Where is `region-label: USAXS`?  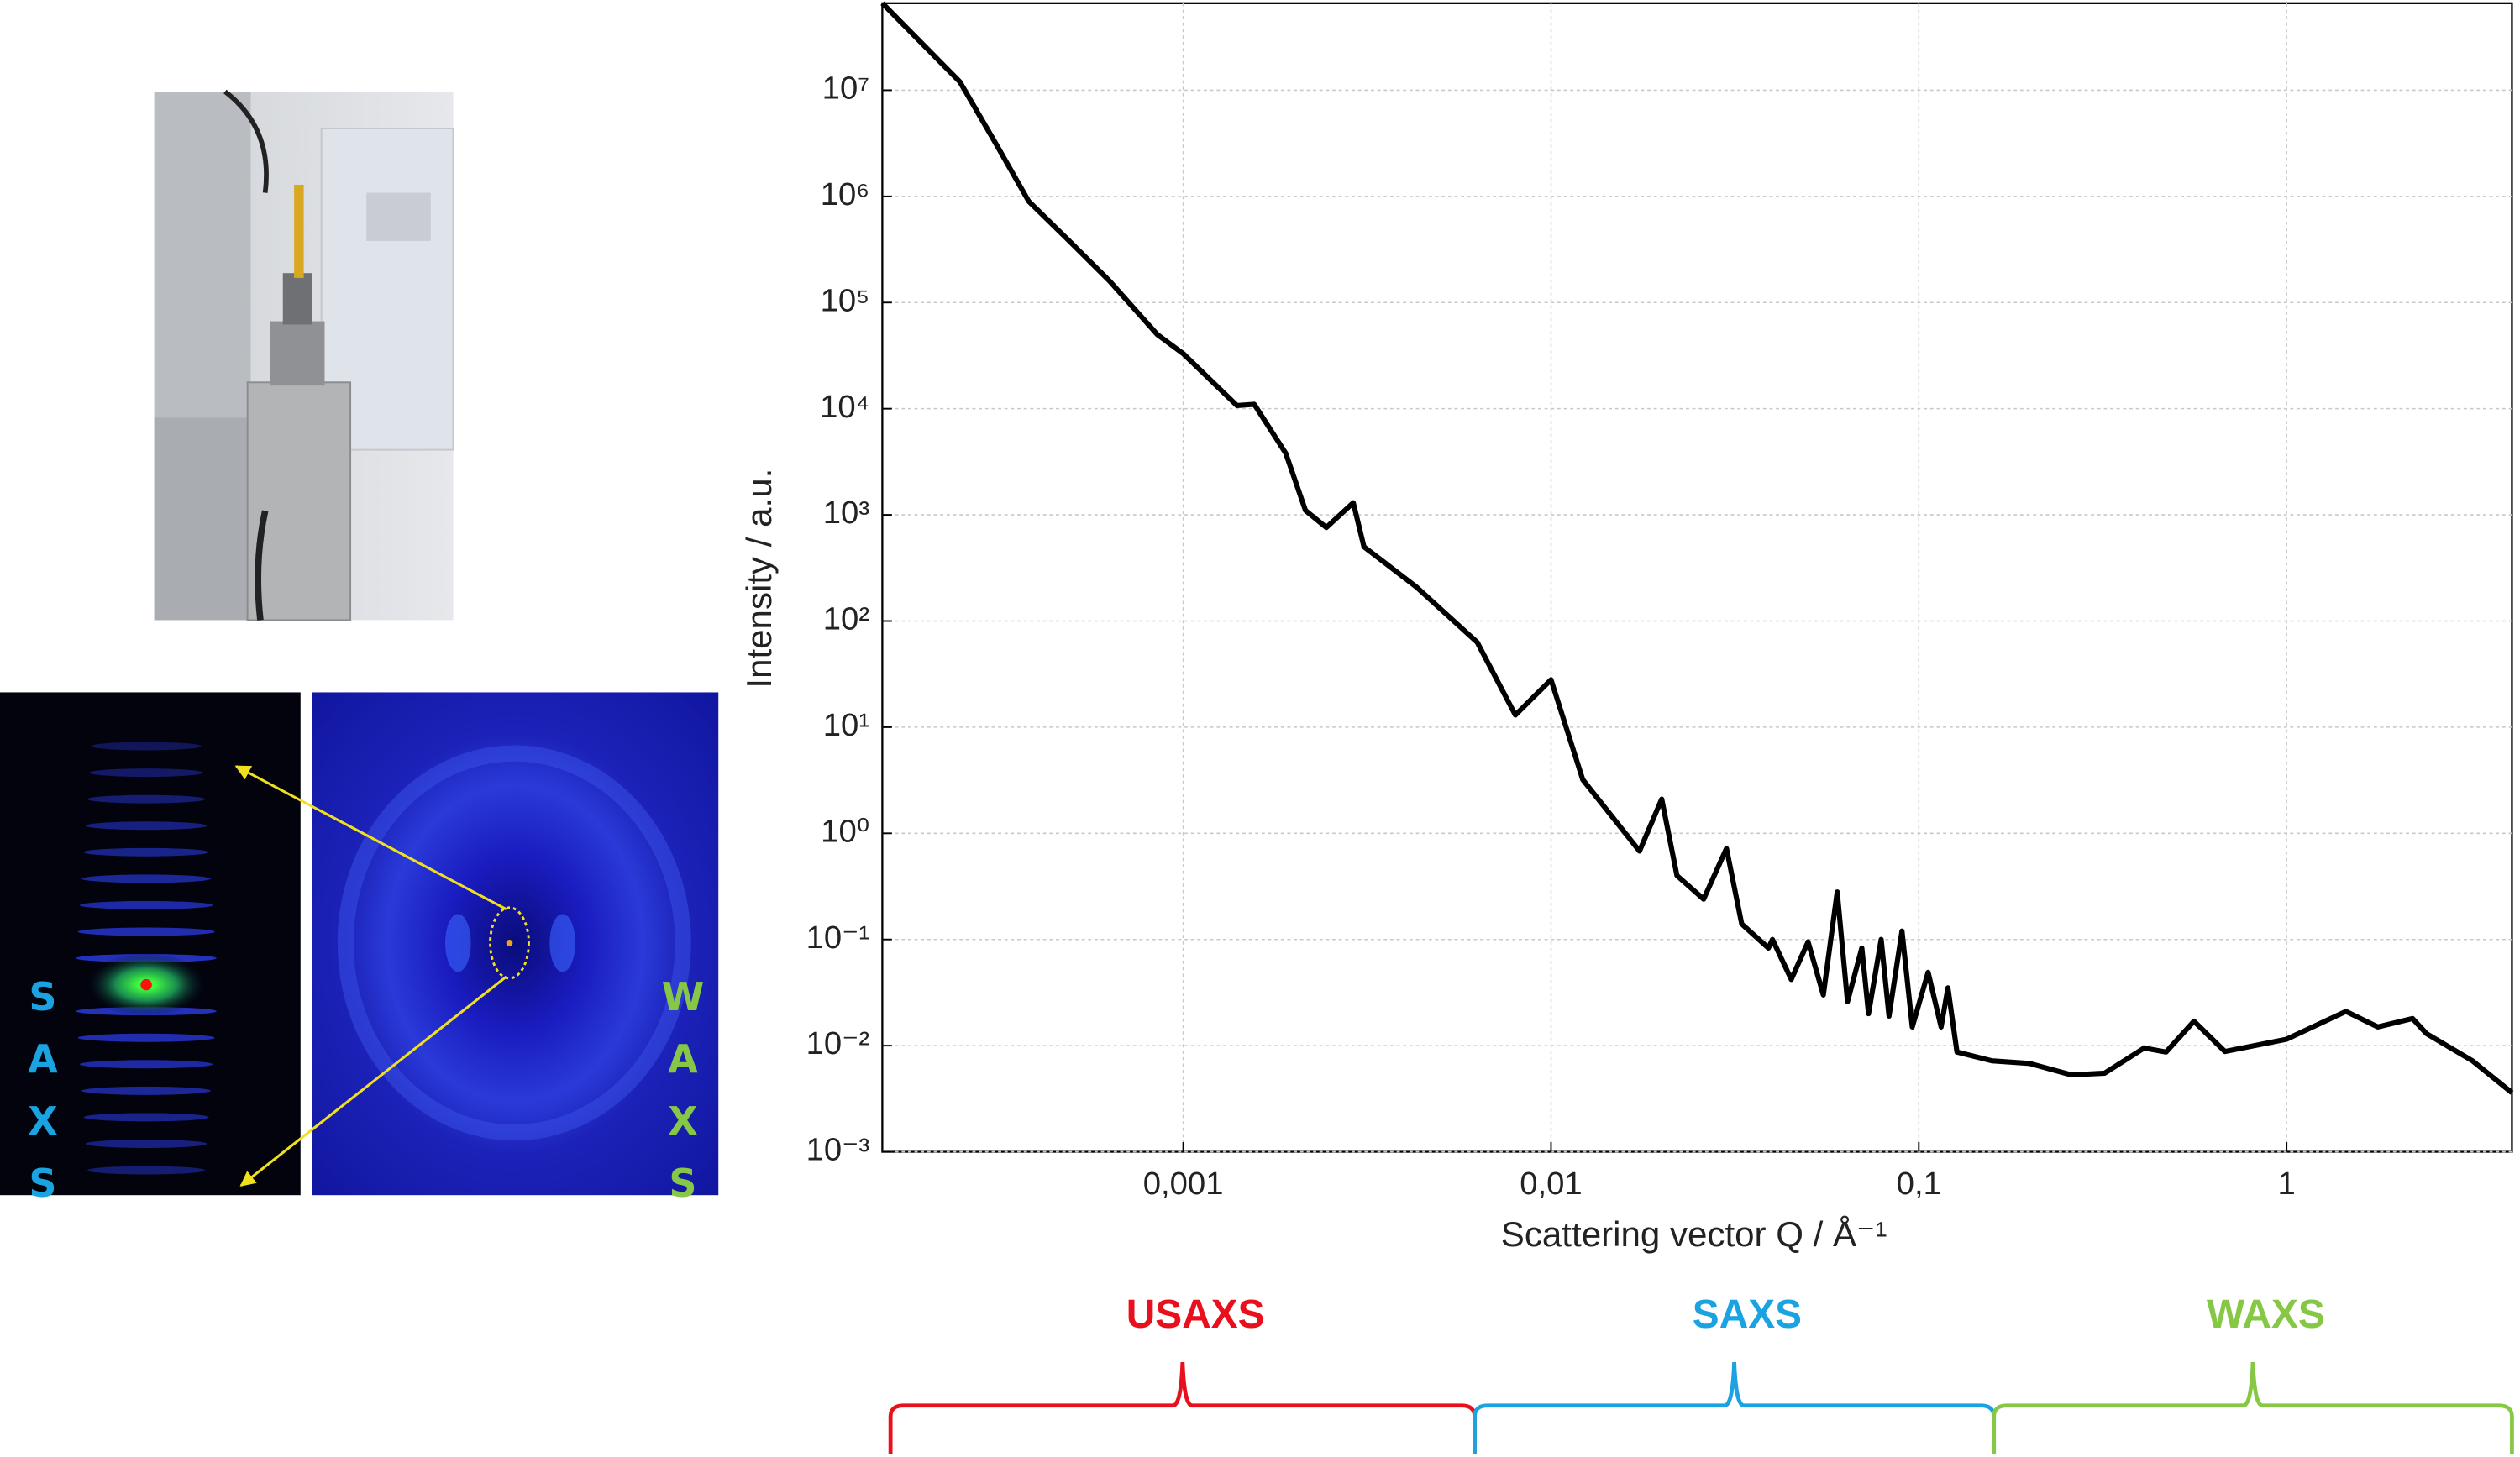 region-label: USAXS is located at coordinates (1195, 1314).